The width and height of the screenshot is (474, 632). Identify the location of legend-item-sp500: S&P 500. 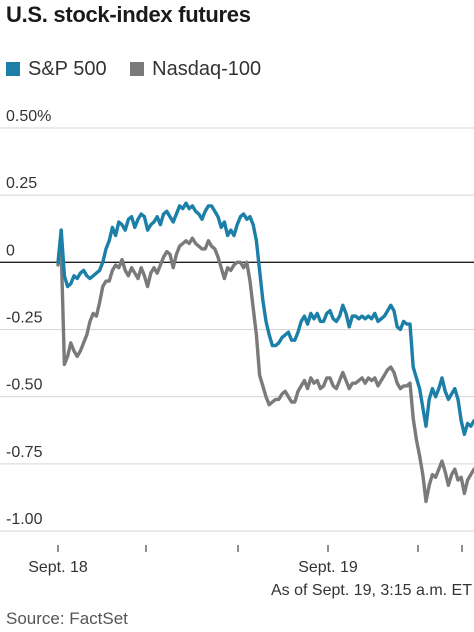
(56, 69).